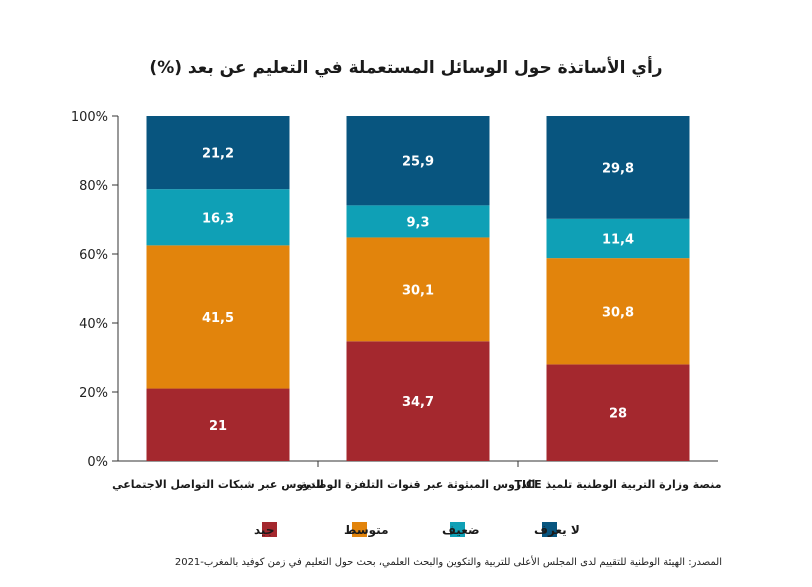  What do you see at coordinates (93, 186) in the screenshot?
I see `y-tick-label: 80%` at bounding box center [93, 186].